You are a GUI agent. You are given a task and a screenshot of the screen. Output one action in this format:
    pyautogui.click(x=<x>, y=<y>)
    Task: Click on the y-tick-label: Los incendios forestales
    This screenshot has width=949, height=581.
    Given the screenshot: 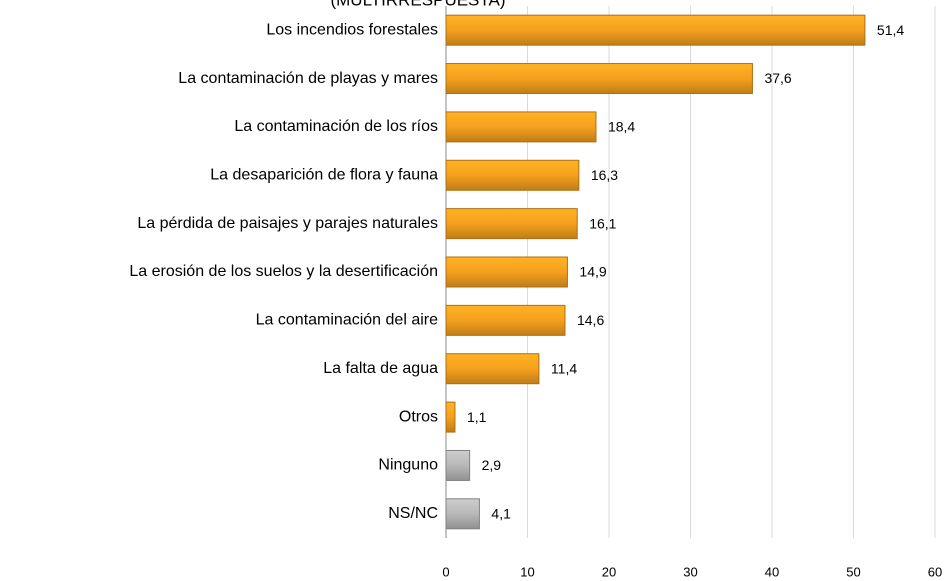 What is the action you would take?
    pyautogui.click(x=352, y=29)
    